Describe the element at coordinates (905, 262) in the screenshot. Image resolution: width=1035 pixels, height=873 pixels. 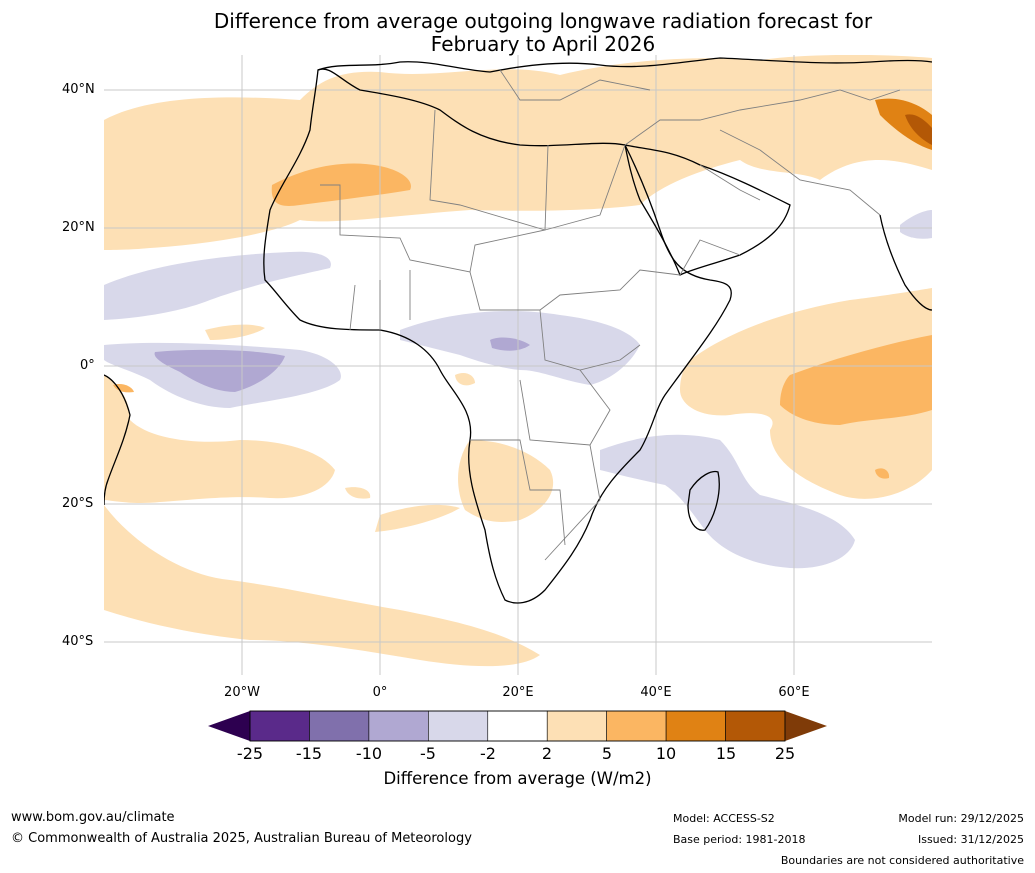
I see `india-coastline` at that location.